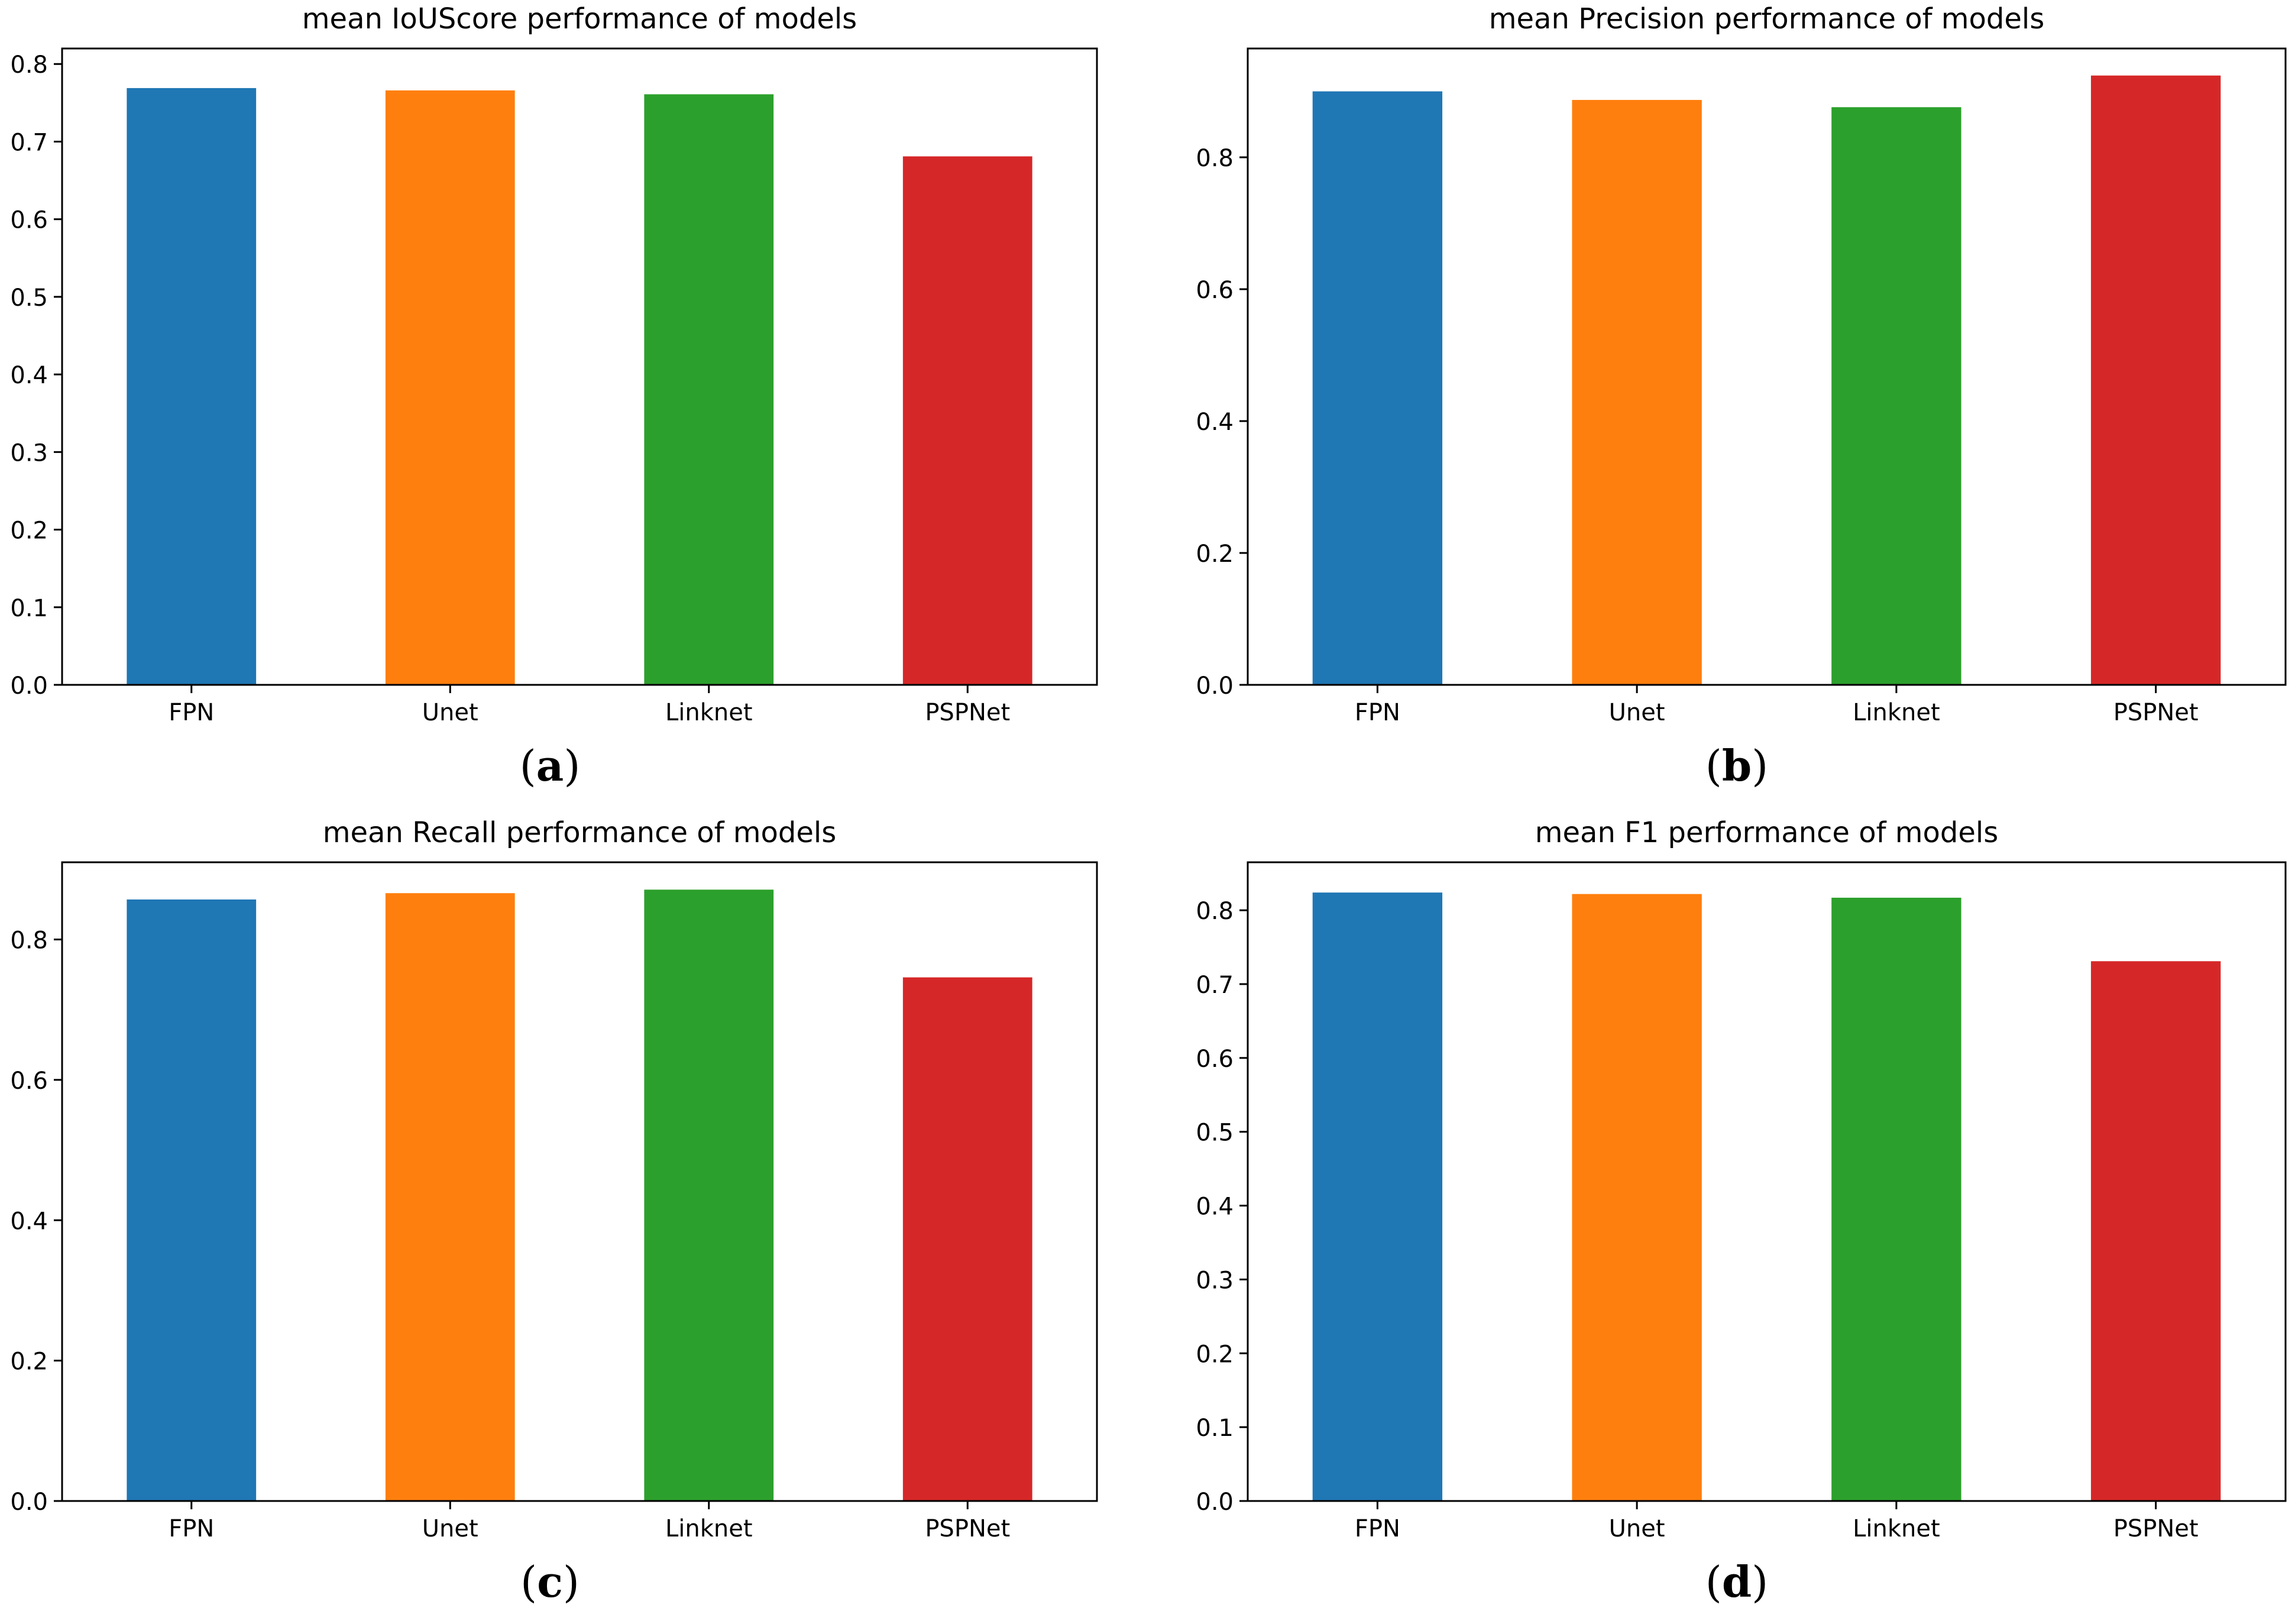  I want to click on bar-c-fpn, so click(192, 1200).